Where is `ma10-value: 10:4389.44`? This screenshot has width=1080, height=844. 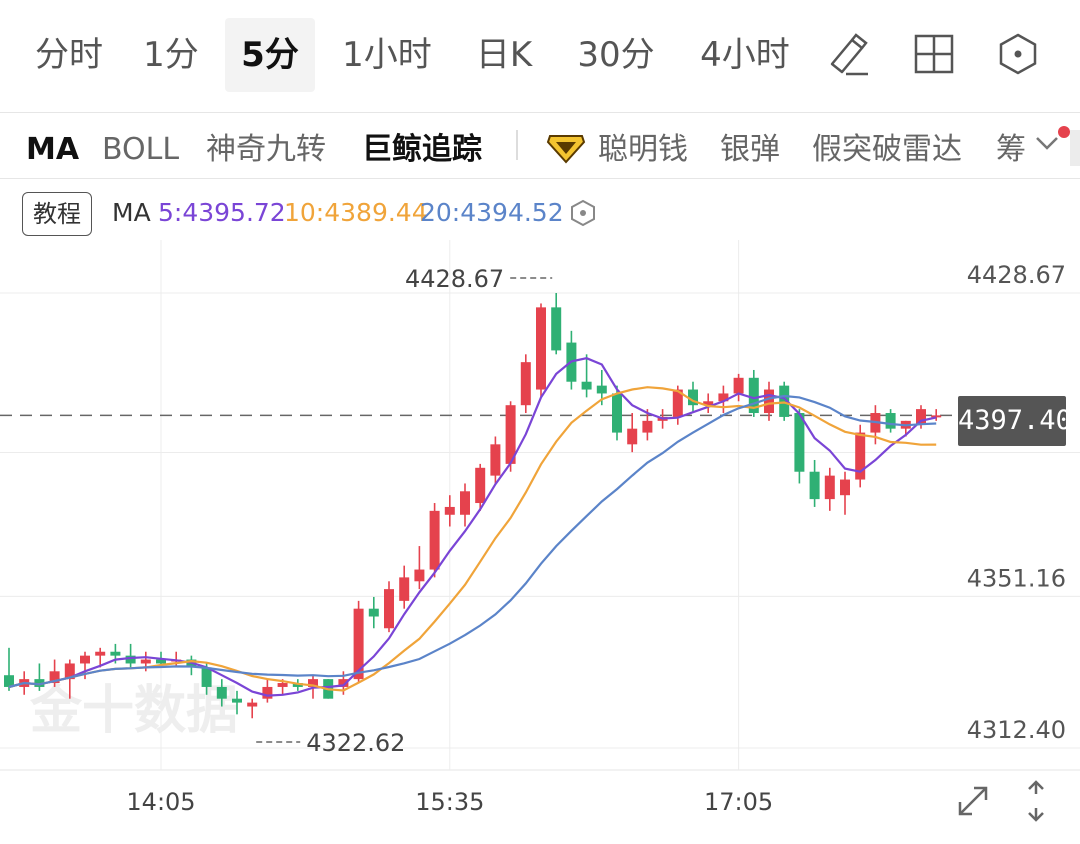 ma10-value: 10:4389.44 is located at coordinates (356, 212).